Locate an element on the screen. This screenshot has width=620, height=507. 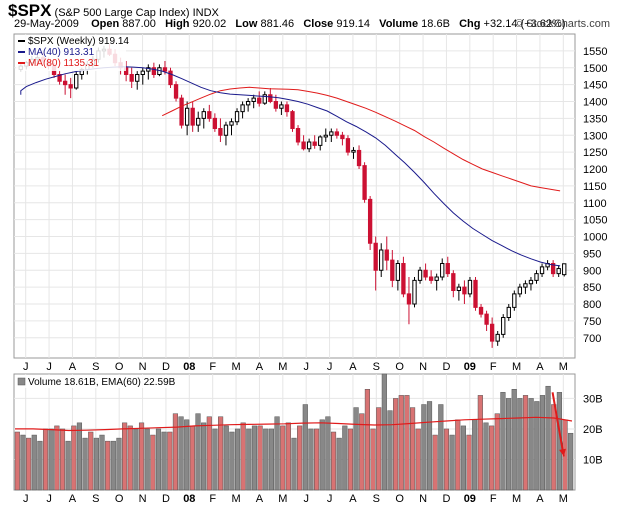
price-y-tick-label: 1100 is located at coordinates (595, 204).